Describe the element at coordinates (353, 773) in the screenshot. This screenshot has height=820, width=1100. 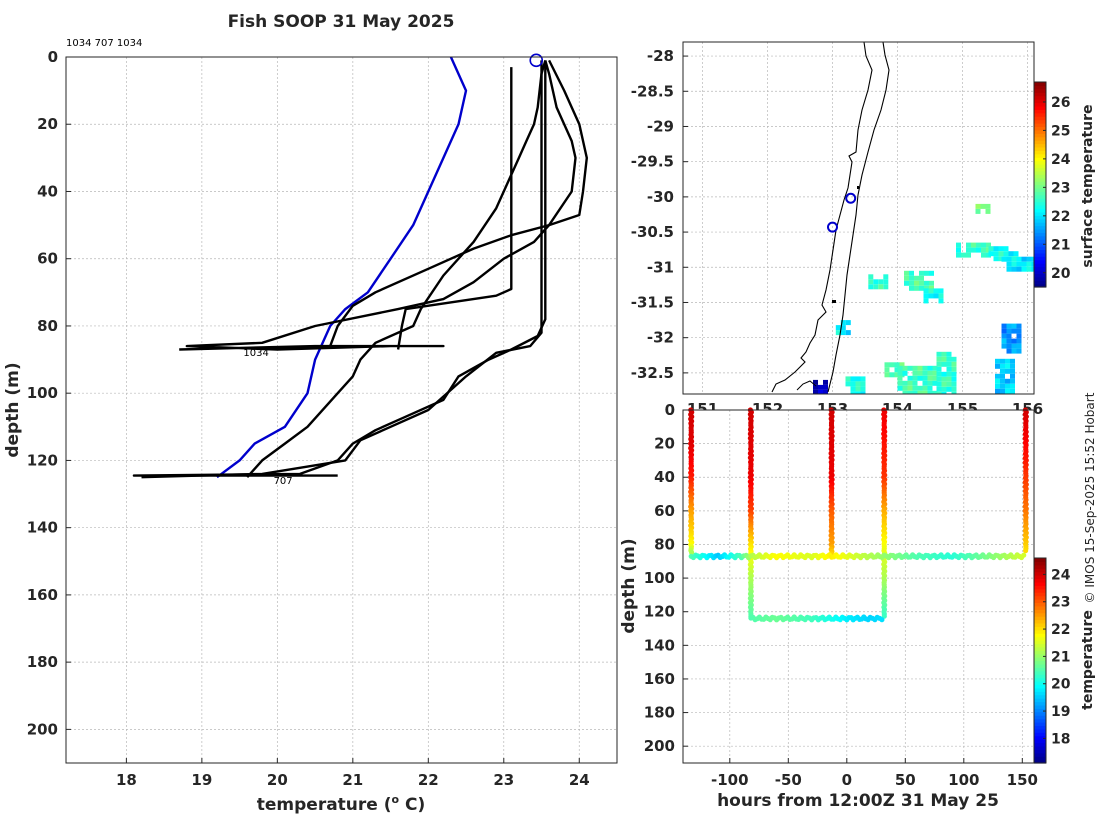
I see `profile-x-ticks: 18 19 20 21 22 23 24` at that location.